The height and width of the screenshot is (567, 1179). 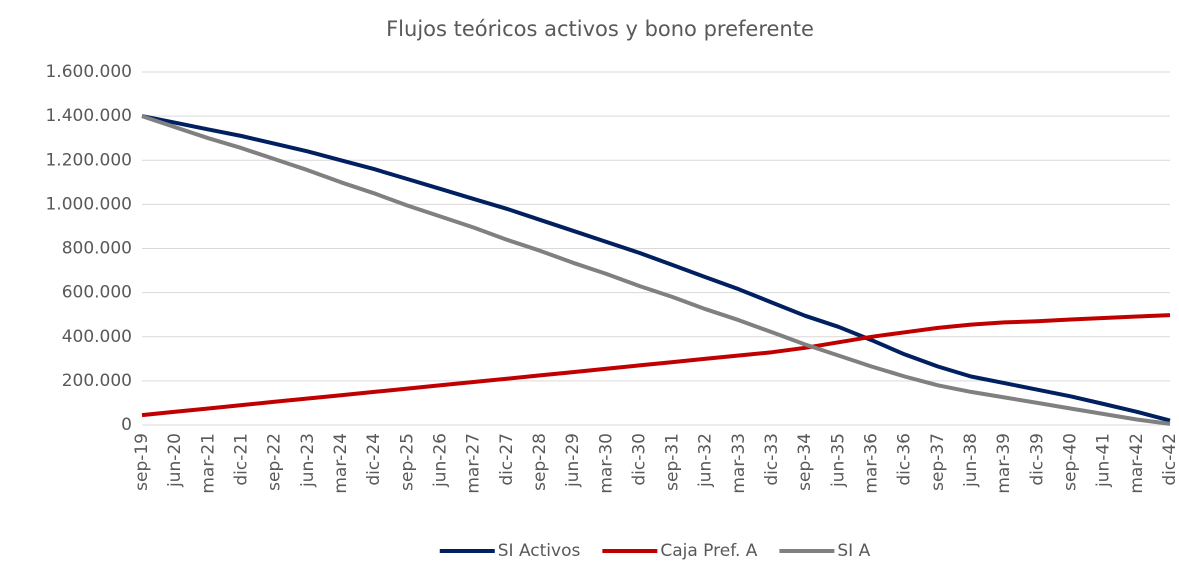 I want to click on y-tick-label: 800.000, so click(x=97, y=249).